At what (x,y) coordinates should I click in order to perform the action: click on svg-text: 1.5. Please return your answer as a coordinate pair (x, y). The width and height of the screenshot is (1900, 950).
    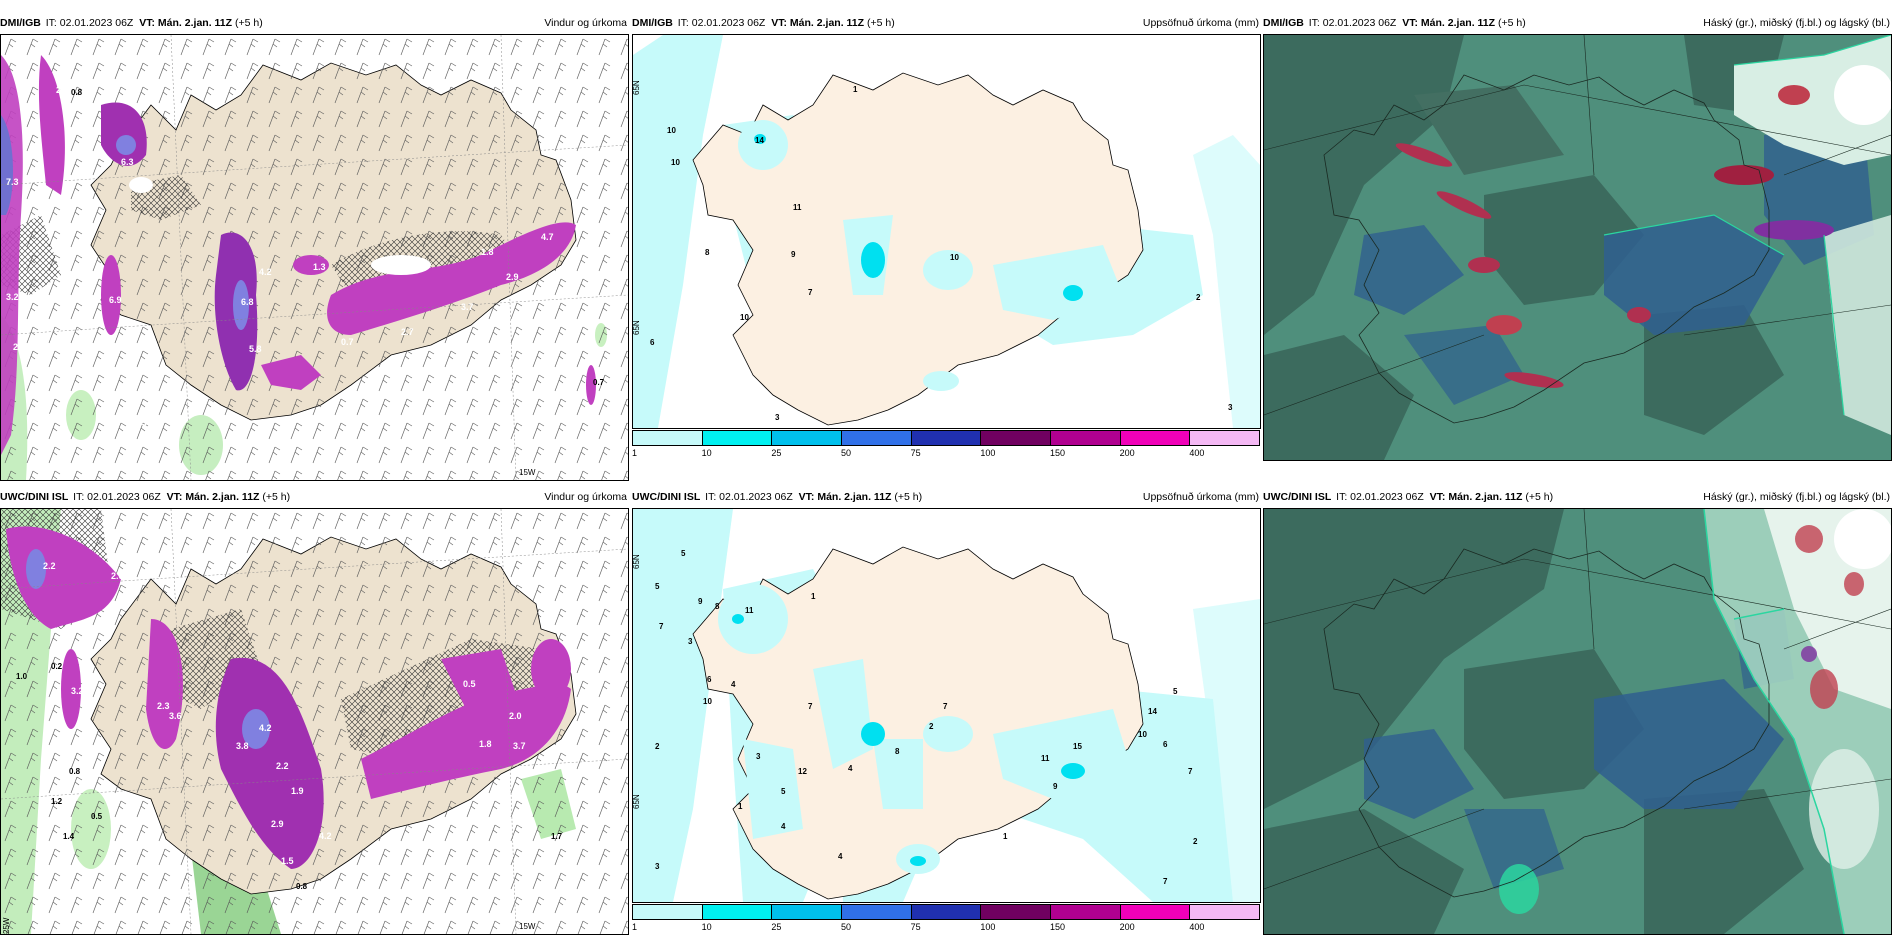
    Looking at the image, I should click on (287, 861).